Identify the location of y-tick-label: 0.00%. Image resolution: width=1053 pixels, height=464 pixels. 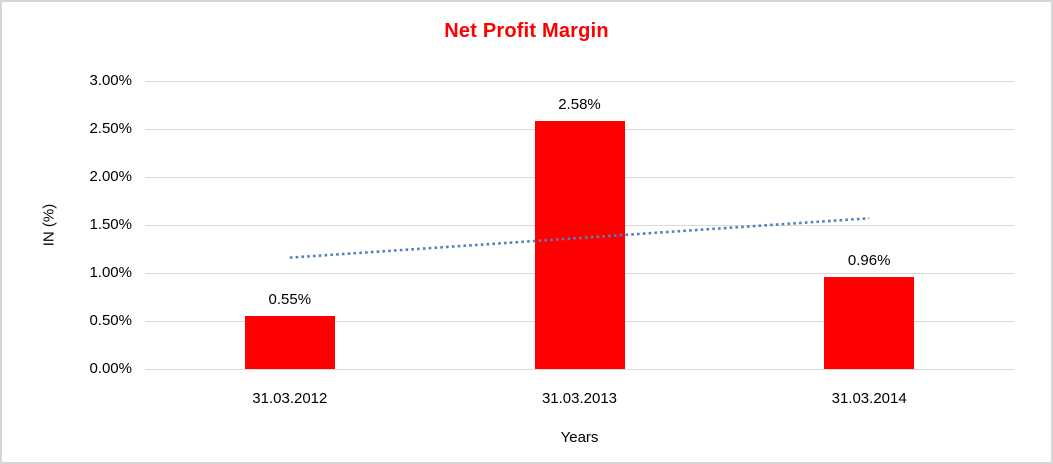
(110, 368).